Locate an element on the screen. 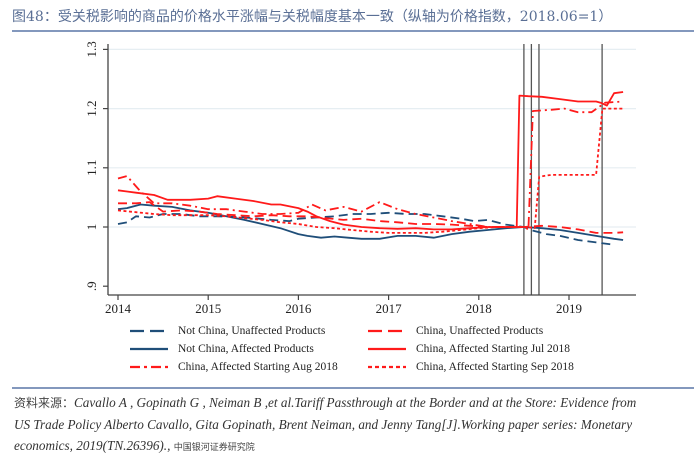 This screenshot has height=459, width=700. source-org: 中国银河证券研究院 is located at coordinates (214, 448).